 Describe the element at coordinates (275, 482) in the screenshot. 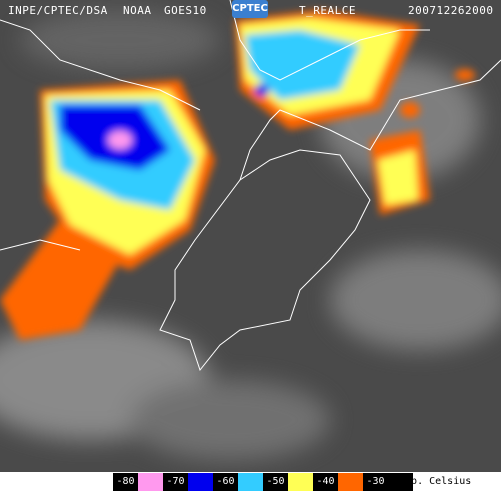

I see `legend-label: -50` at that location.